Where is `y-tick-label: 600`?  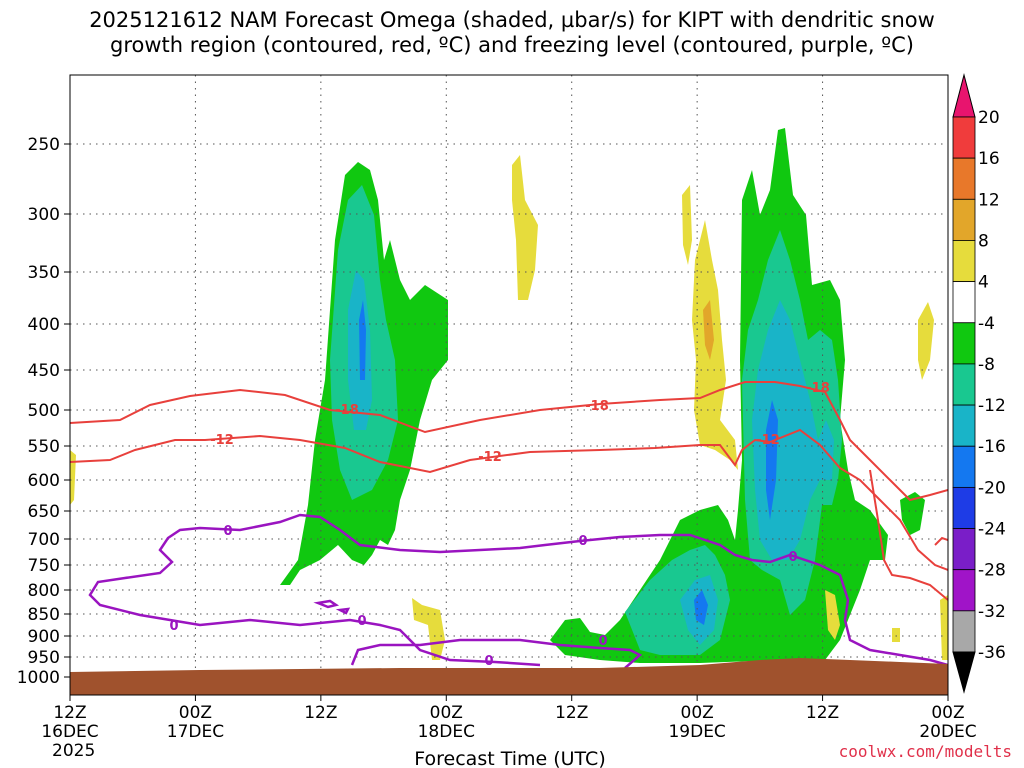 y-tick-label: 600 is located at coordinates (44, 481).